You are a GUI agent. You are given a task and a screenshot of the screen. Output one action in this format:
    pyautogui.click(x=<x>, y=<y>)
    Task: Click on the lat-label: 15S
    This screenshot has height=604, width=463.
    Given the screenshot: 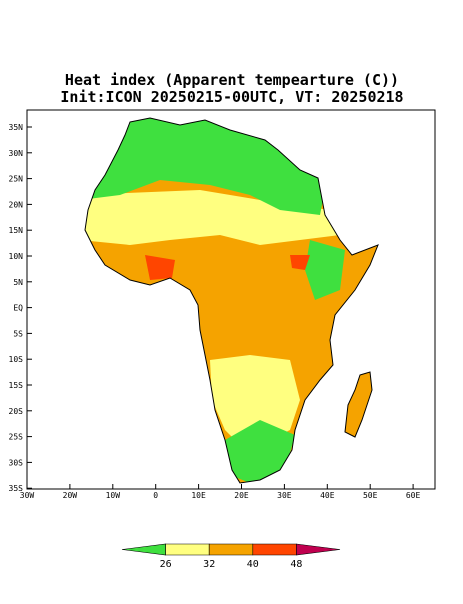 What is the action you would take?
    pyautogui.click(x=16, y=385)
    